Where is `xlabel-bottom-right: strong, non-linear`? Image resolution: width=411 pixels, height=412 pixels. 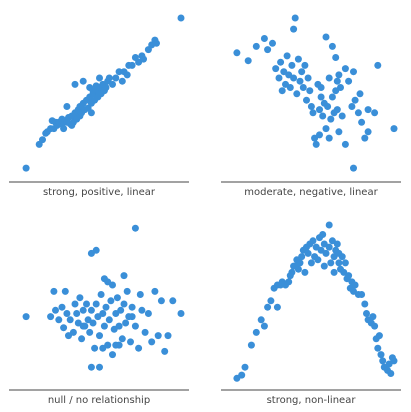 xlabel-bottom-right: strong, non-linear is located at coordinates (312, 400).